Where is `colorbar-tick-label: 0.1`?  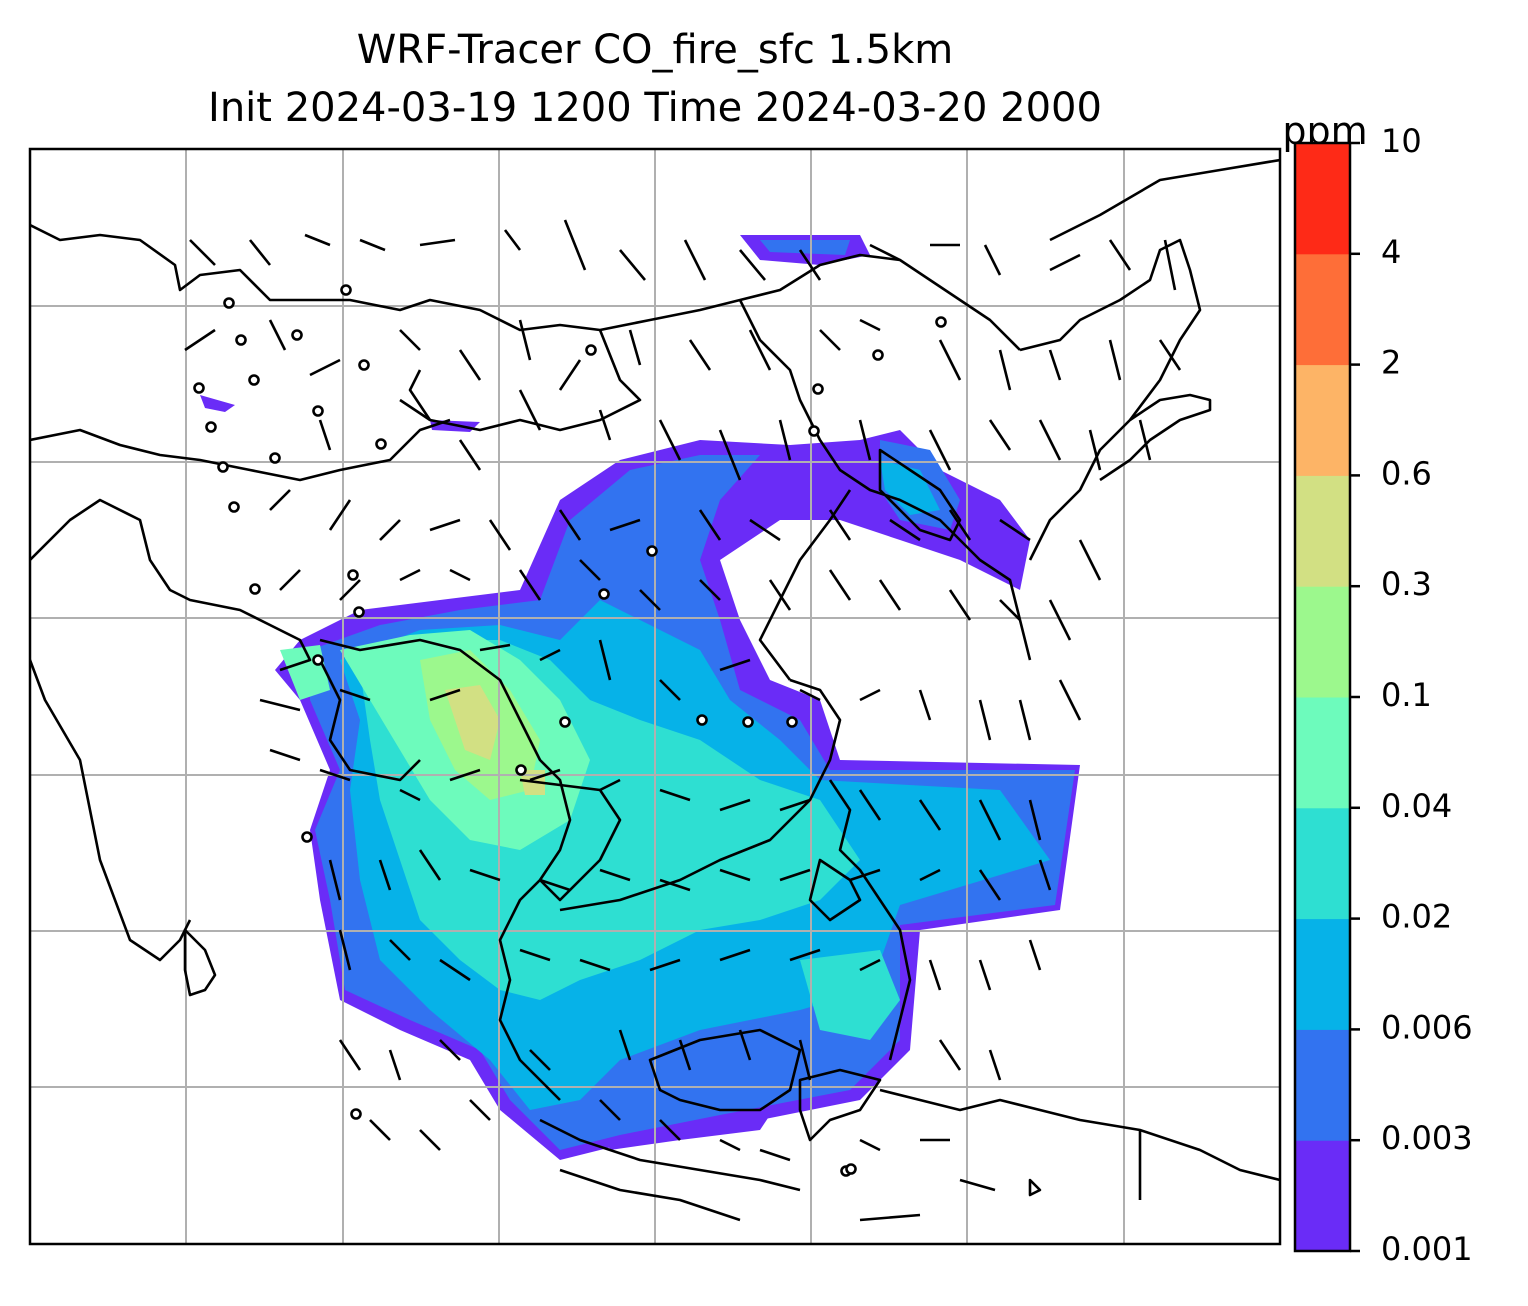 colorbar-tick-label: 0.1 is located at coordinates (1406, 695).